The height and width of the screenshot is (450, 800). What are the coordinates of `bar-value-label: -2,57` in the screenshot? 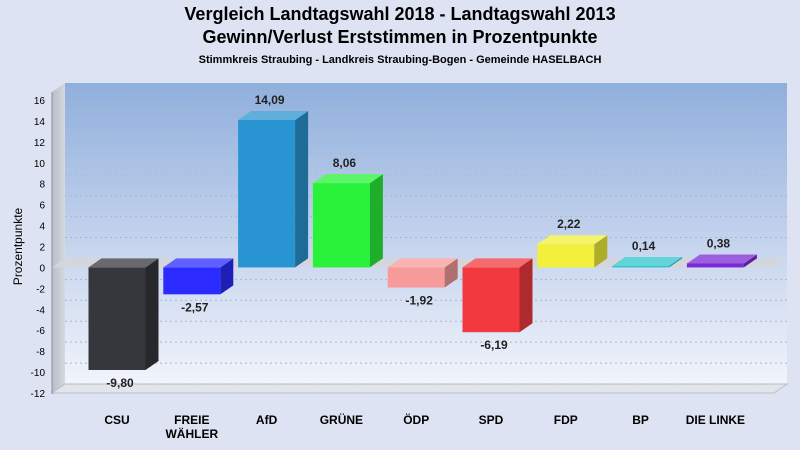 It's located at (195, 307).